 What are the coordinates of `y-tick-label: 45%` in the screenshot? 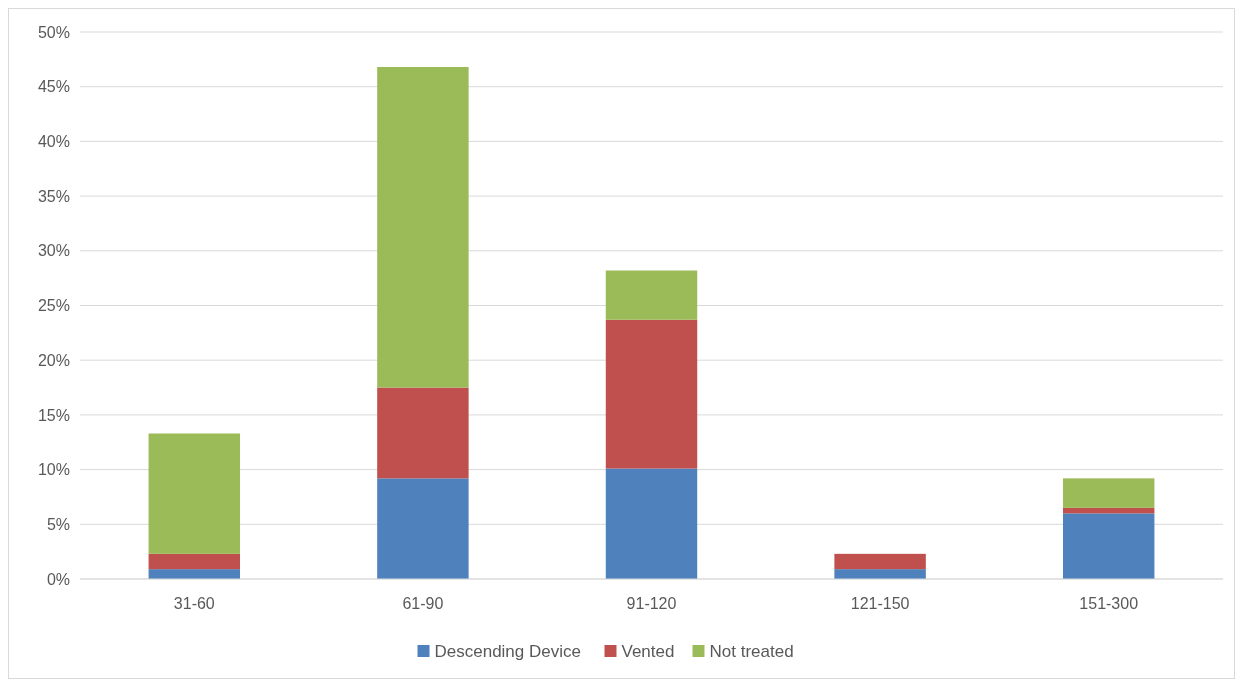 It's located at (53, 87).